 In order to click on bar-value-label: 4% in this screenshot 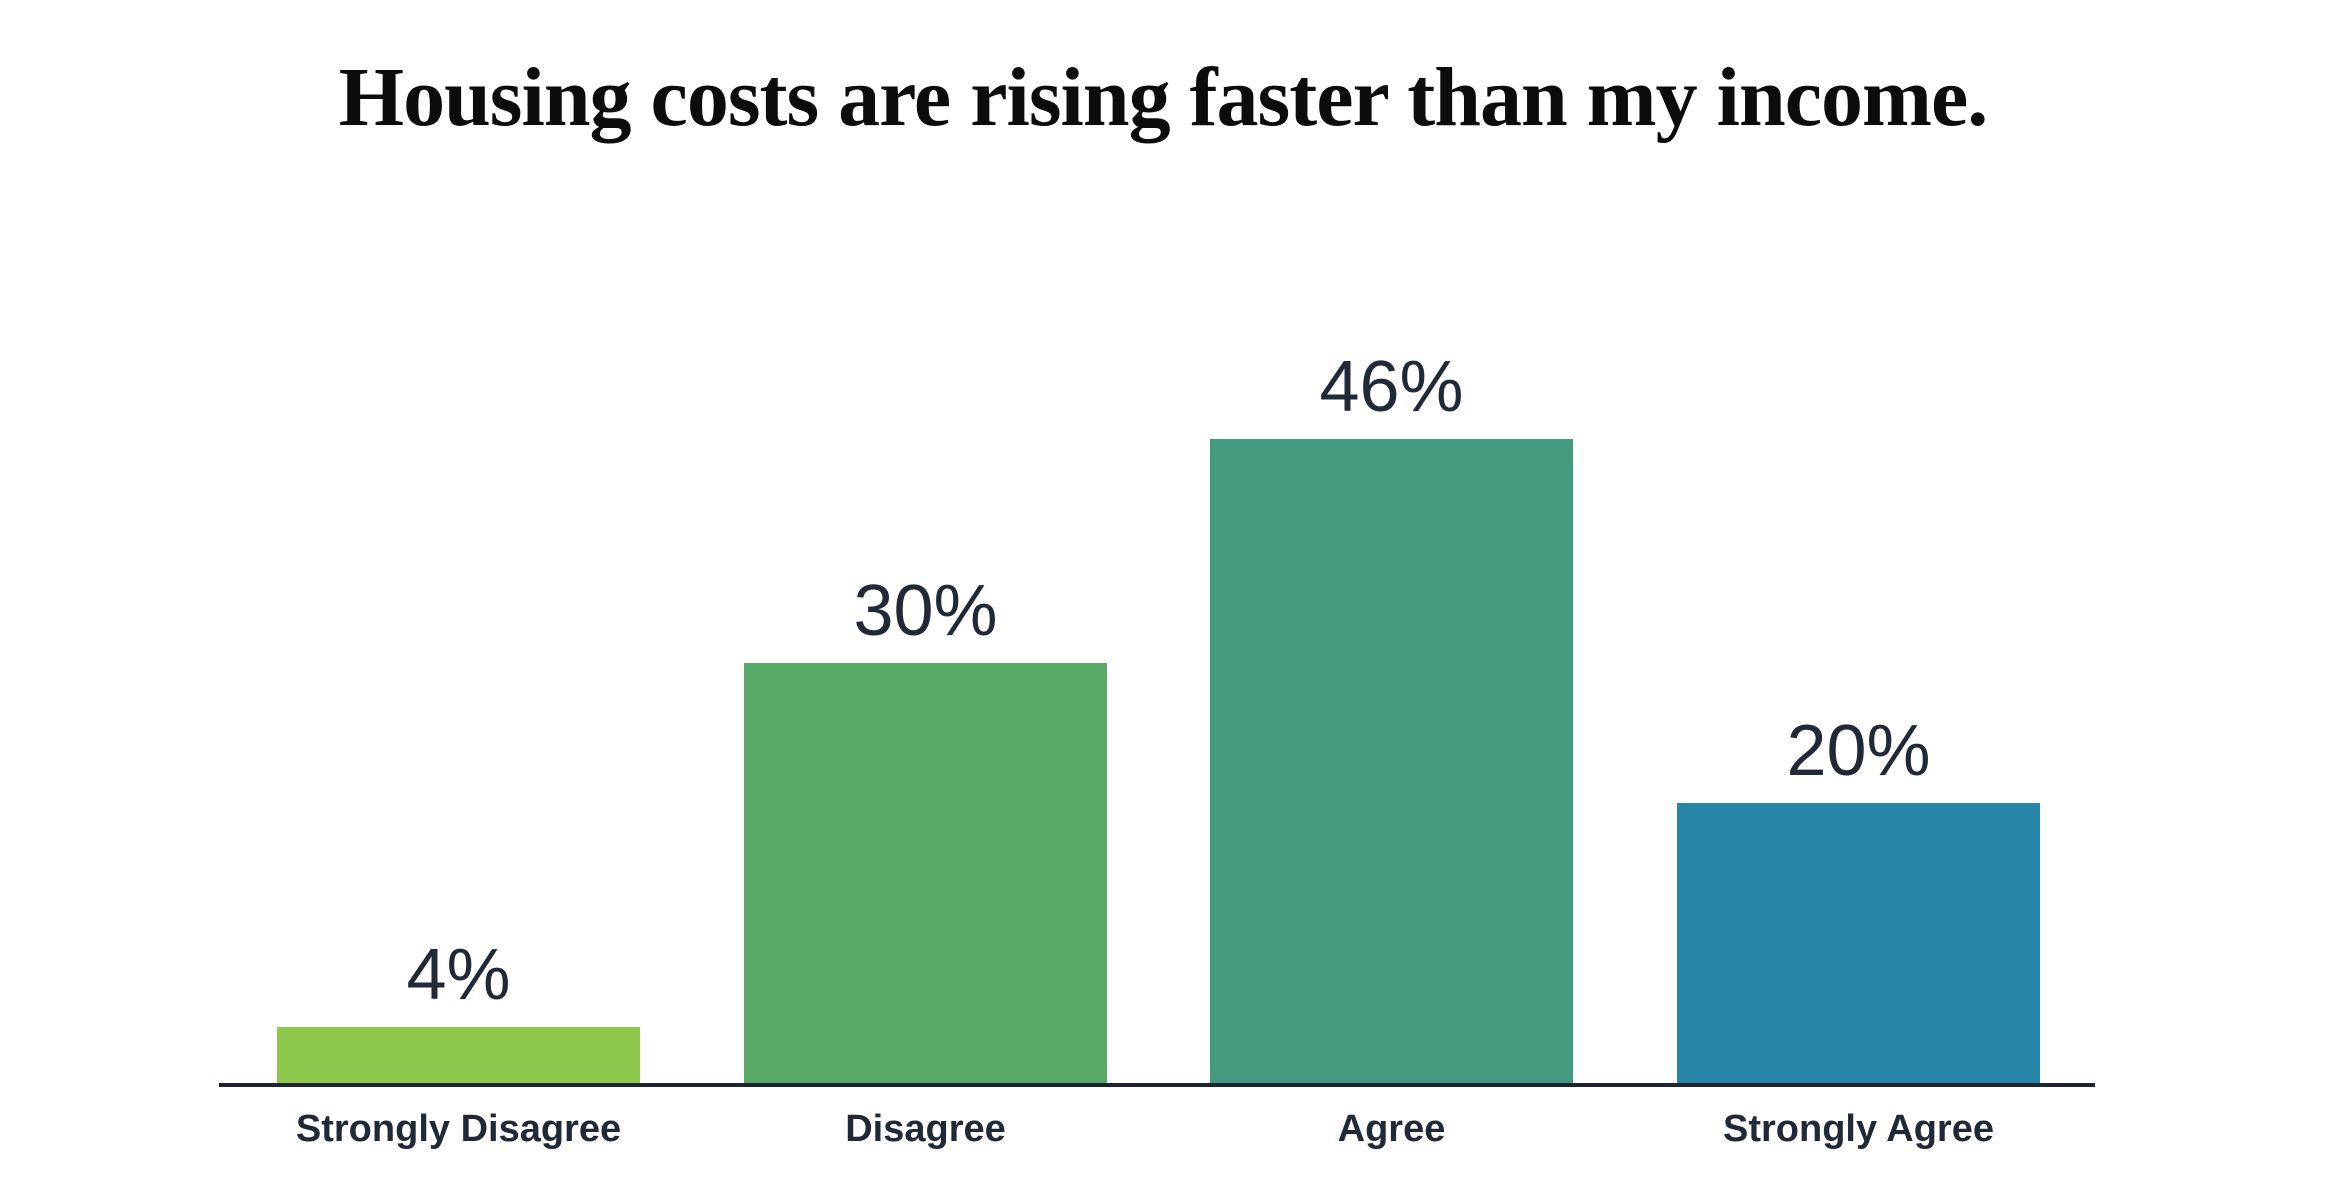, I will do `click(458, 975)`.